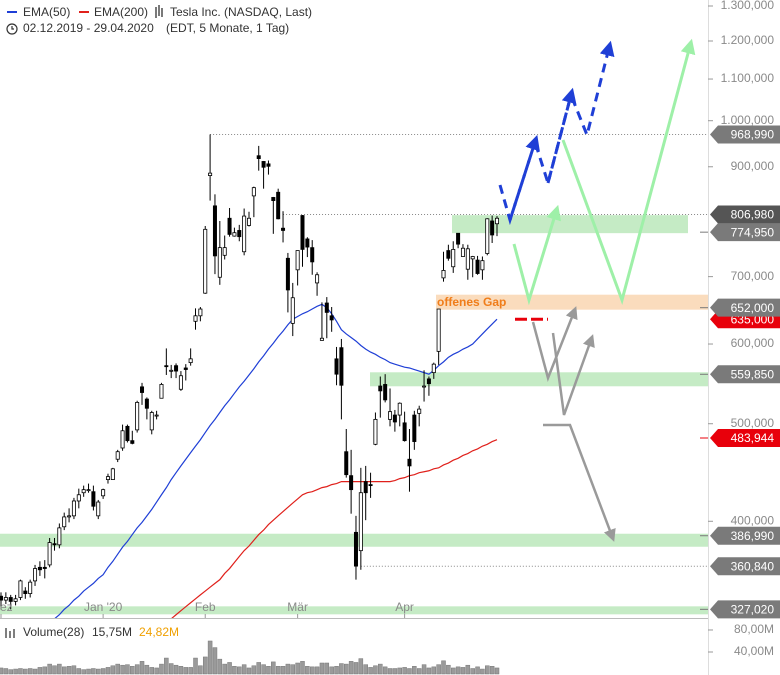 Image resolution: width=780 pixels, height=675 pixels. I want to click on level-label: 483,944, so click(753, 438).